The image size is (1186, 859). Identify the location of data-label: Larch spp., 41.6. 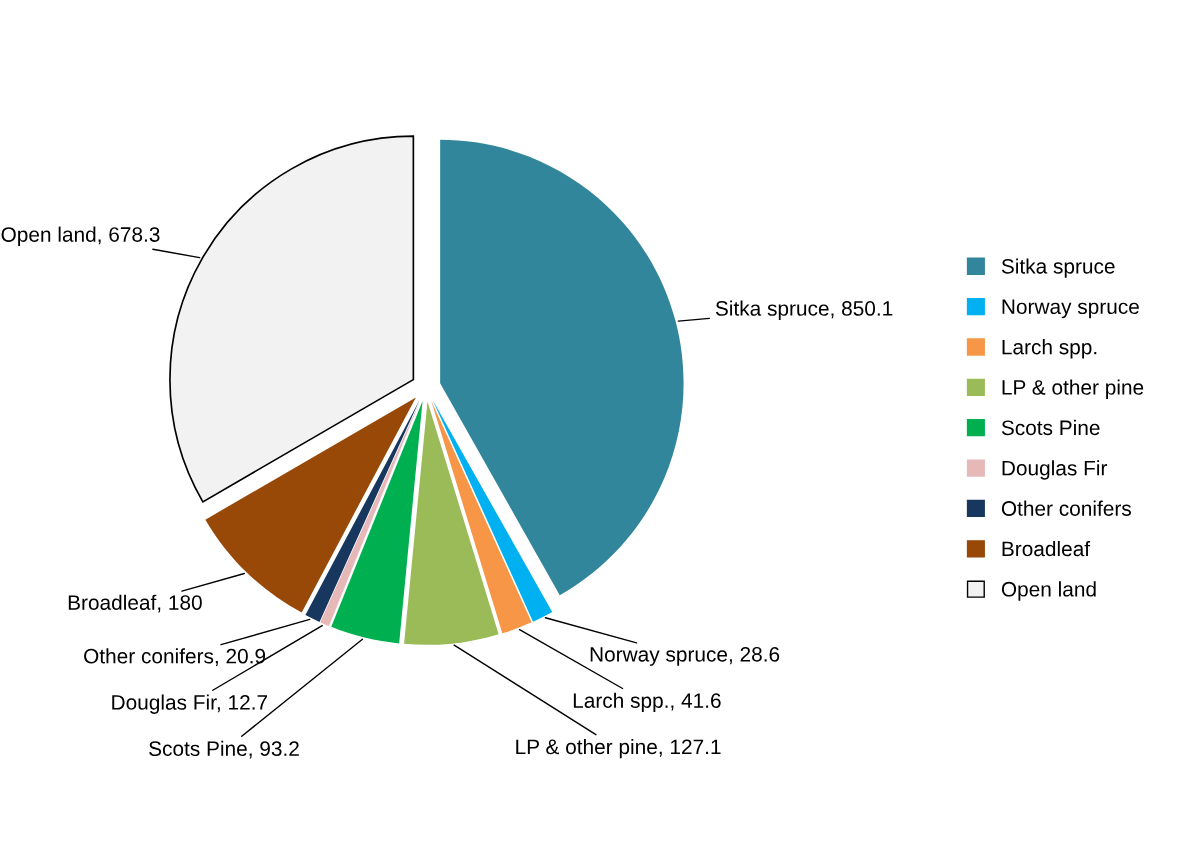
(647, 702).